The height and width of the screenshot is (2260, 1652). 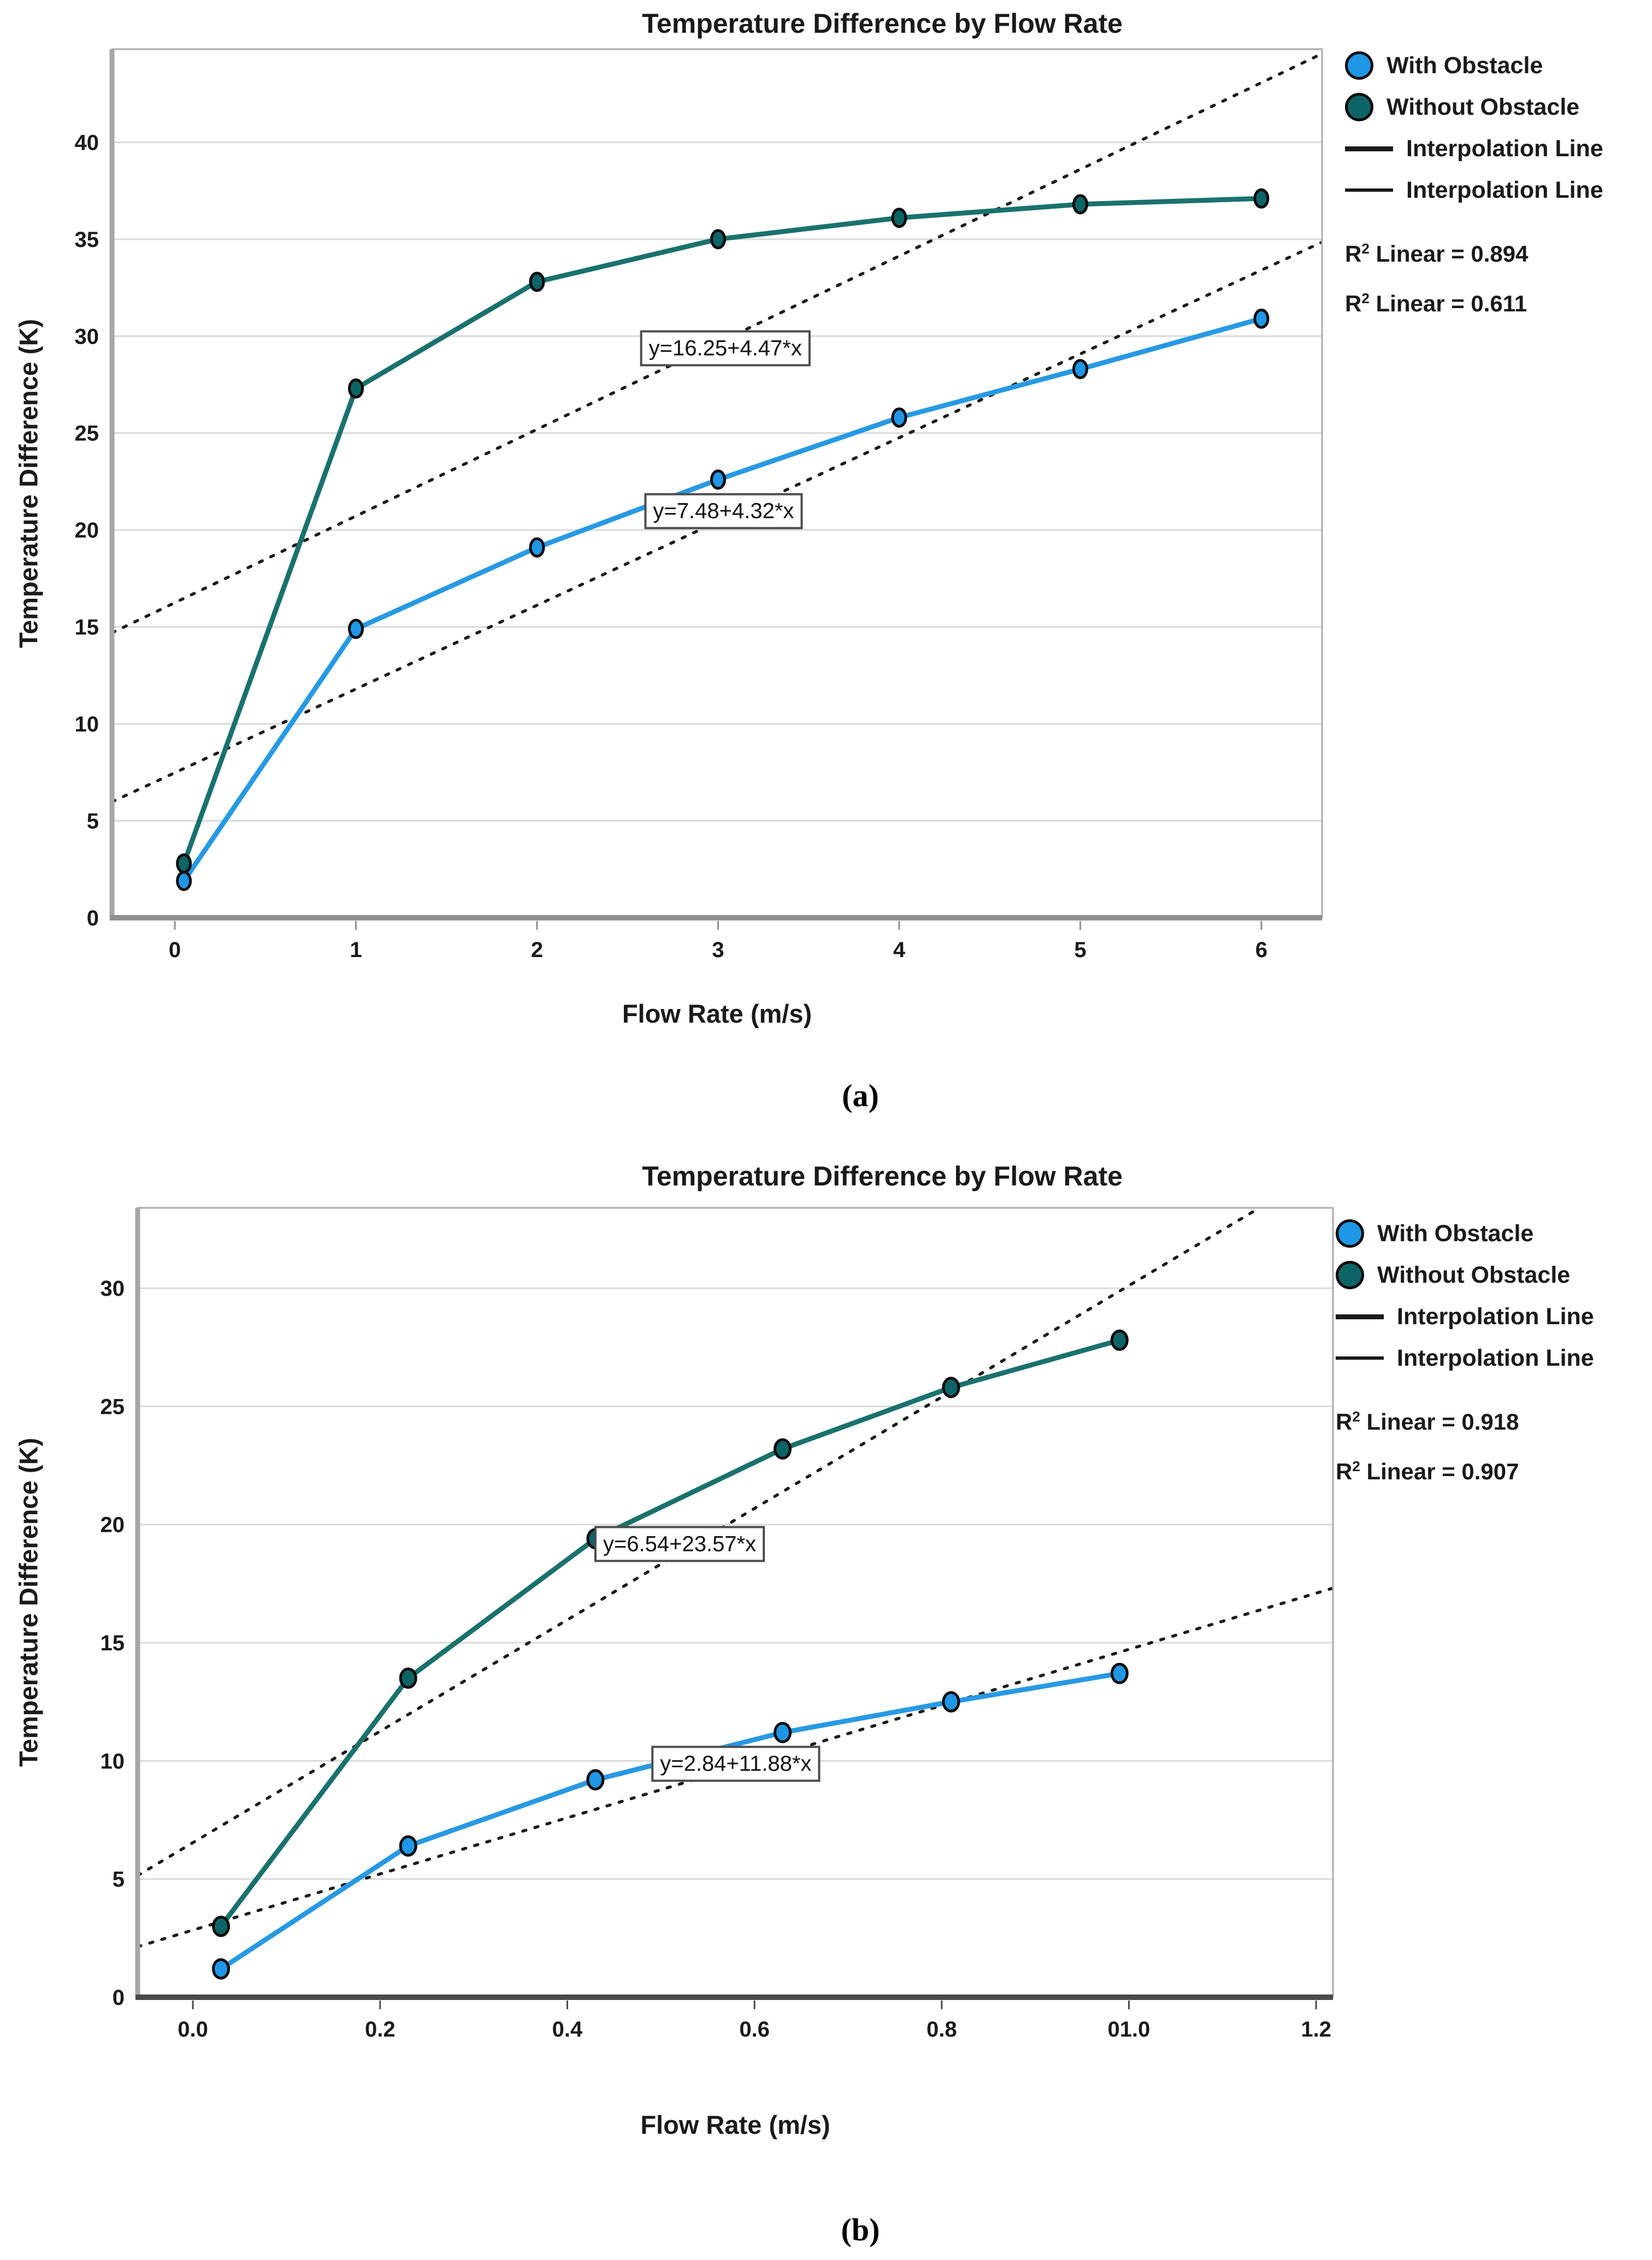 I want to click on equation-label: y=6.54+23.57*x, so click(x=679, y=1544).